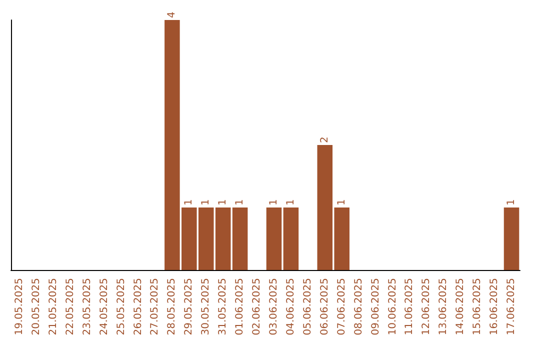  What do you see at coordinates (512, 307) in the screenshot?
I see `x-tick-label: 17.06.2025` at bounding box center [512, 307].